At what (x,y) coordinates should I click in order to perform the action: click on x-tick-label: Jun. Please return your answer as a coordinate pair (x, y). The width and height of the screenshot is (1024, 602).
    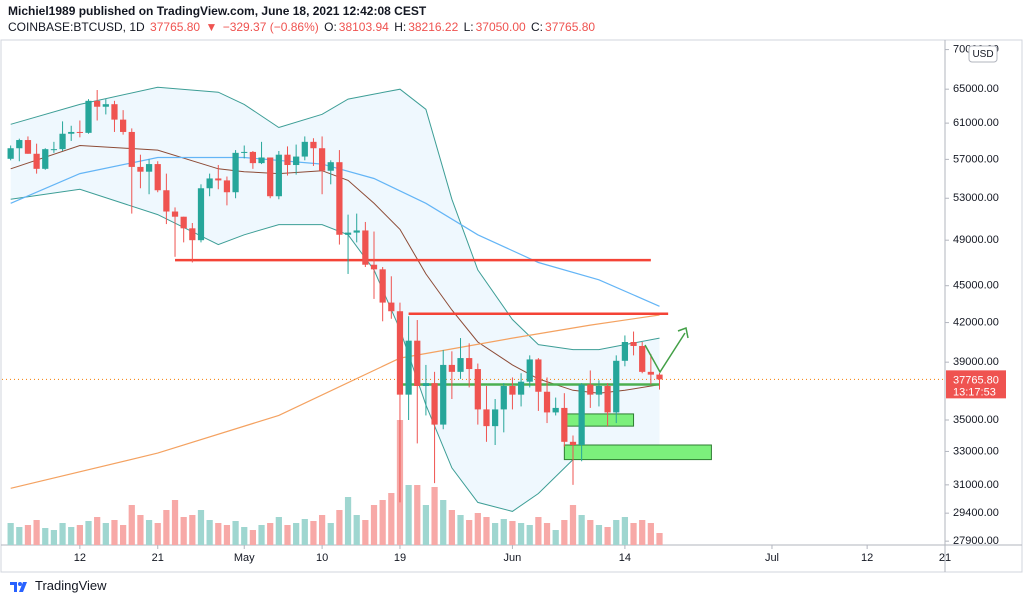
    Looking at the image, I should click on (513, 558).